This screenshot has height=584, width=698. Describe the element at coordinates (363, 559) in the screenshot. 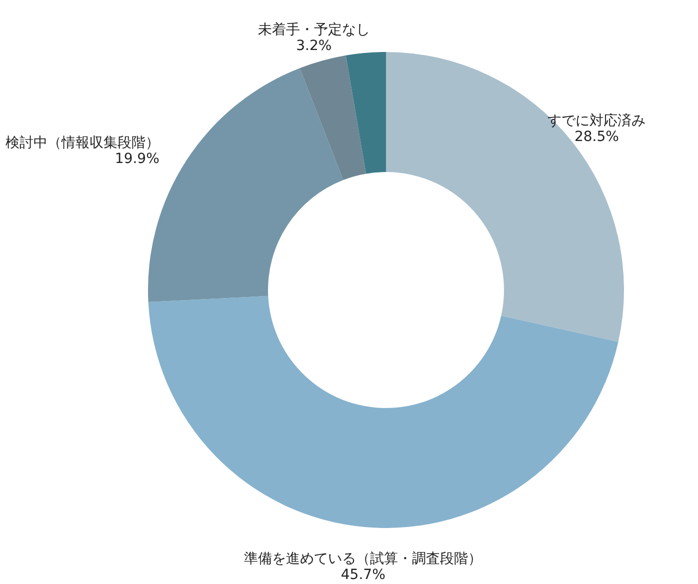

I see `slice-label: 準備を進めている（試算・調査段階）` at that location.